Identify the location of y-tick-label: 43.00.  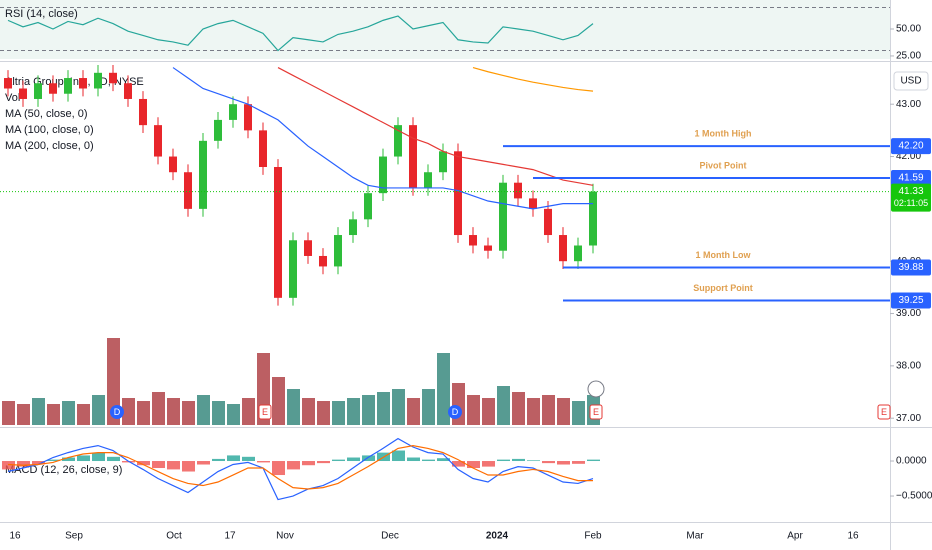
(908, 104).